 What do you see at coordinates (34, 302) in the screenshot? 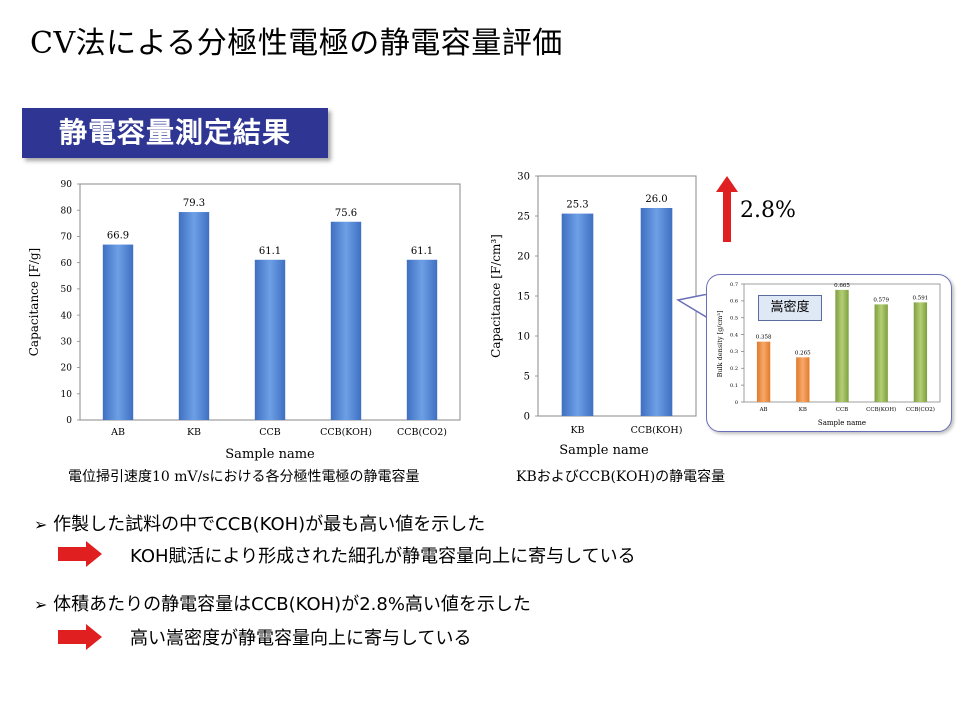
I see `y-axis-label: Capacitance [F/g]` at bounding box center [34, 302].